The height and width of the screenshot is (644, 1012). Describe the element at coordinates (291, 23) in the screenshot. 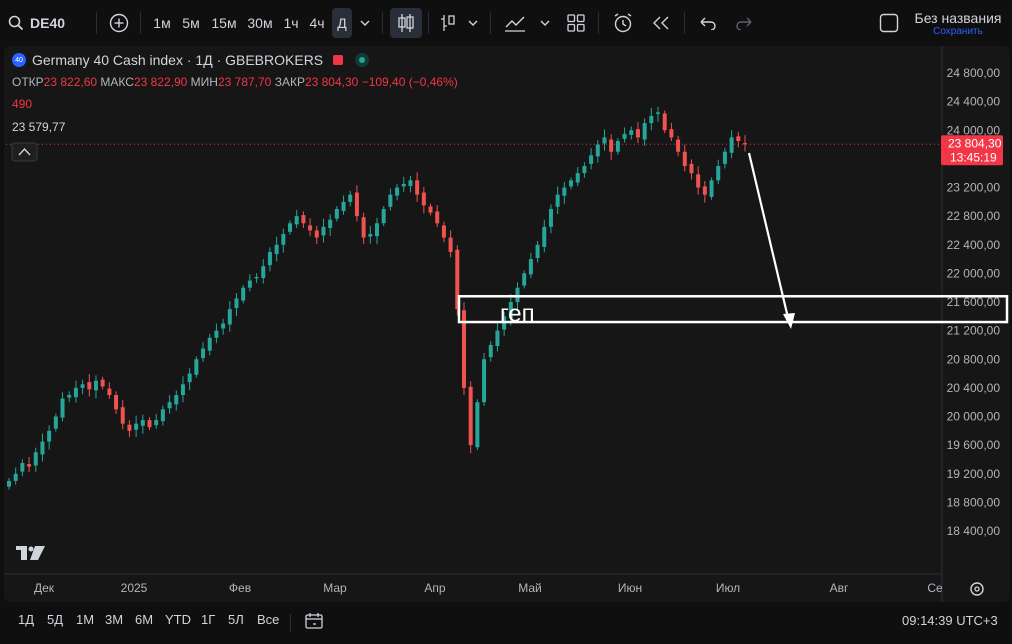

I see `interval-1h: 1ч` at that location.